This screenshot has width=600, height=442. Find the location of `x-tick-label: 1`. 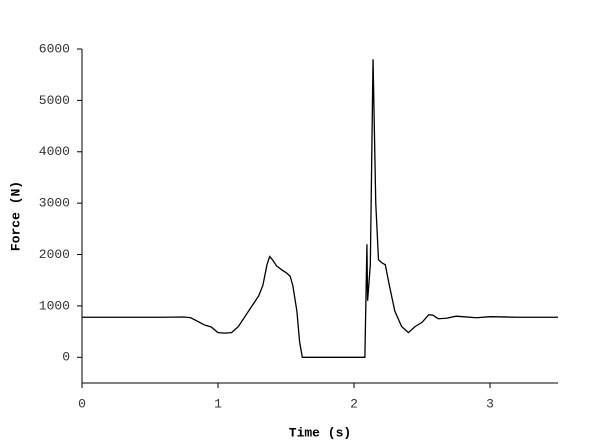

x-tick-label: 1 is located at coordinates (218, 403).